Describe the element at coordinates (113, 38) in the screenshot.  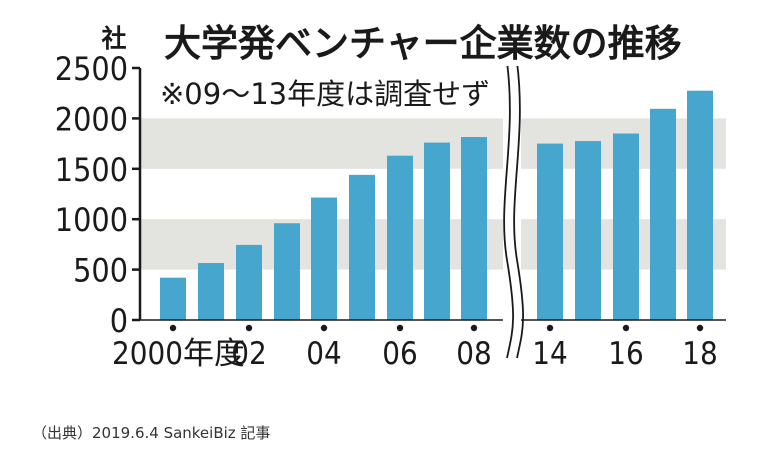
I see `unit-label: 社` at that location.